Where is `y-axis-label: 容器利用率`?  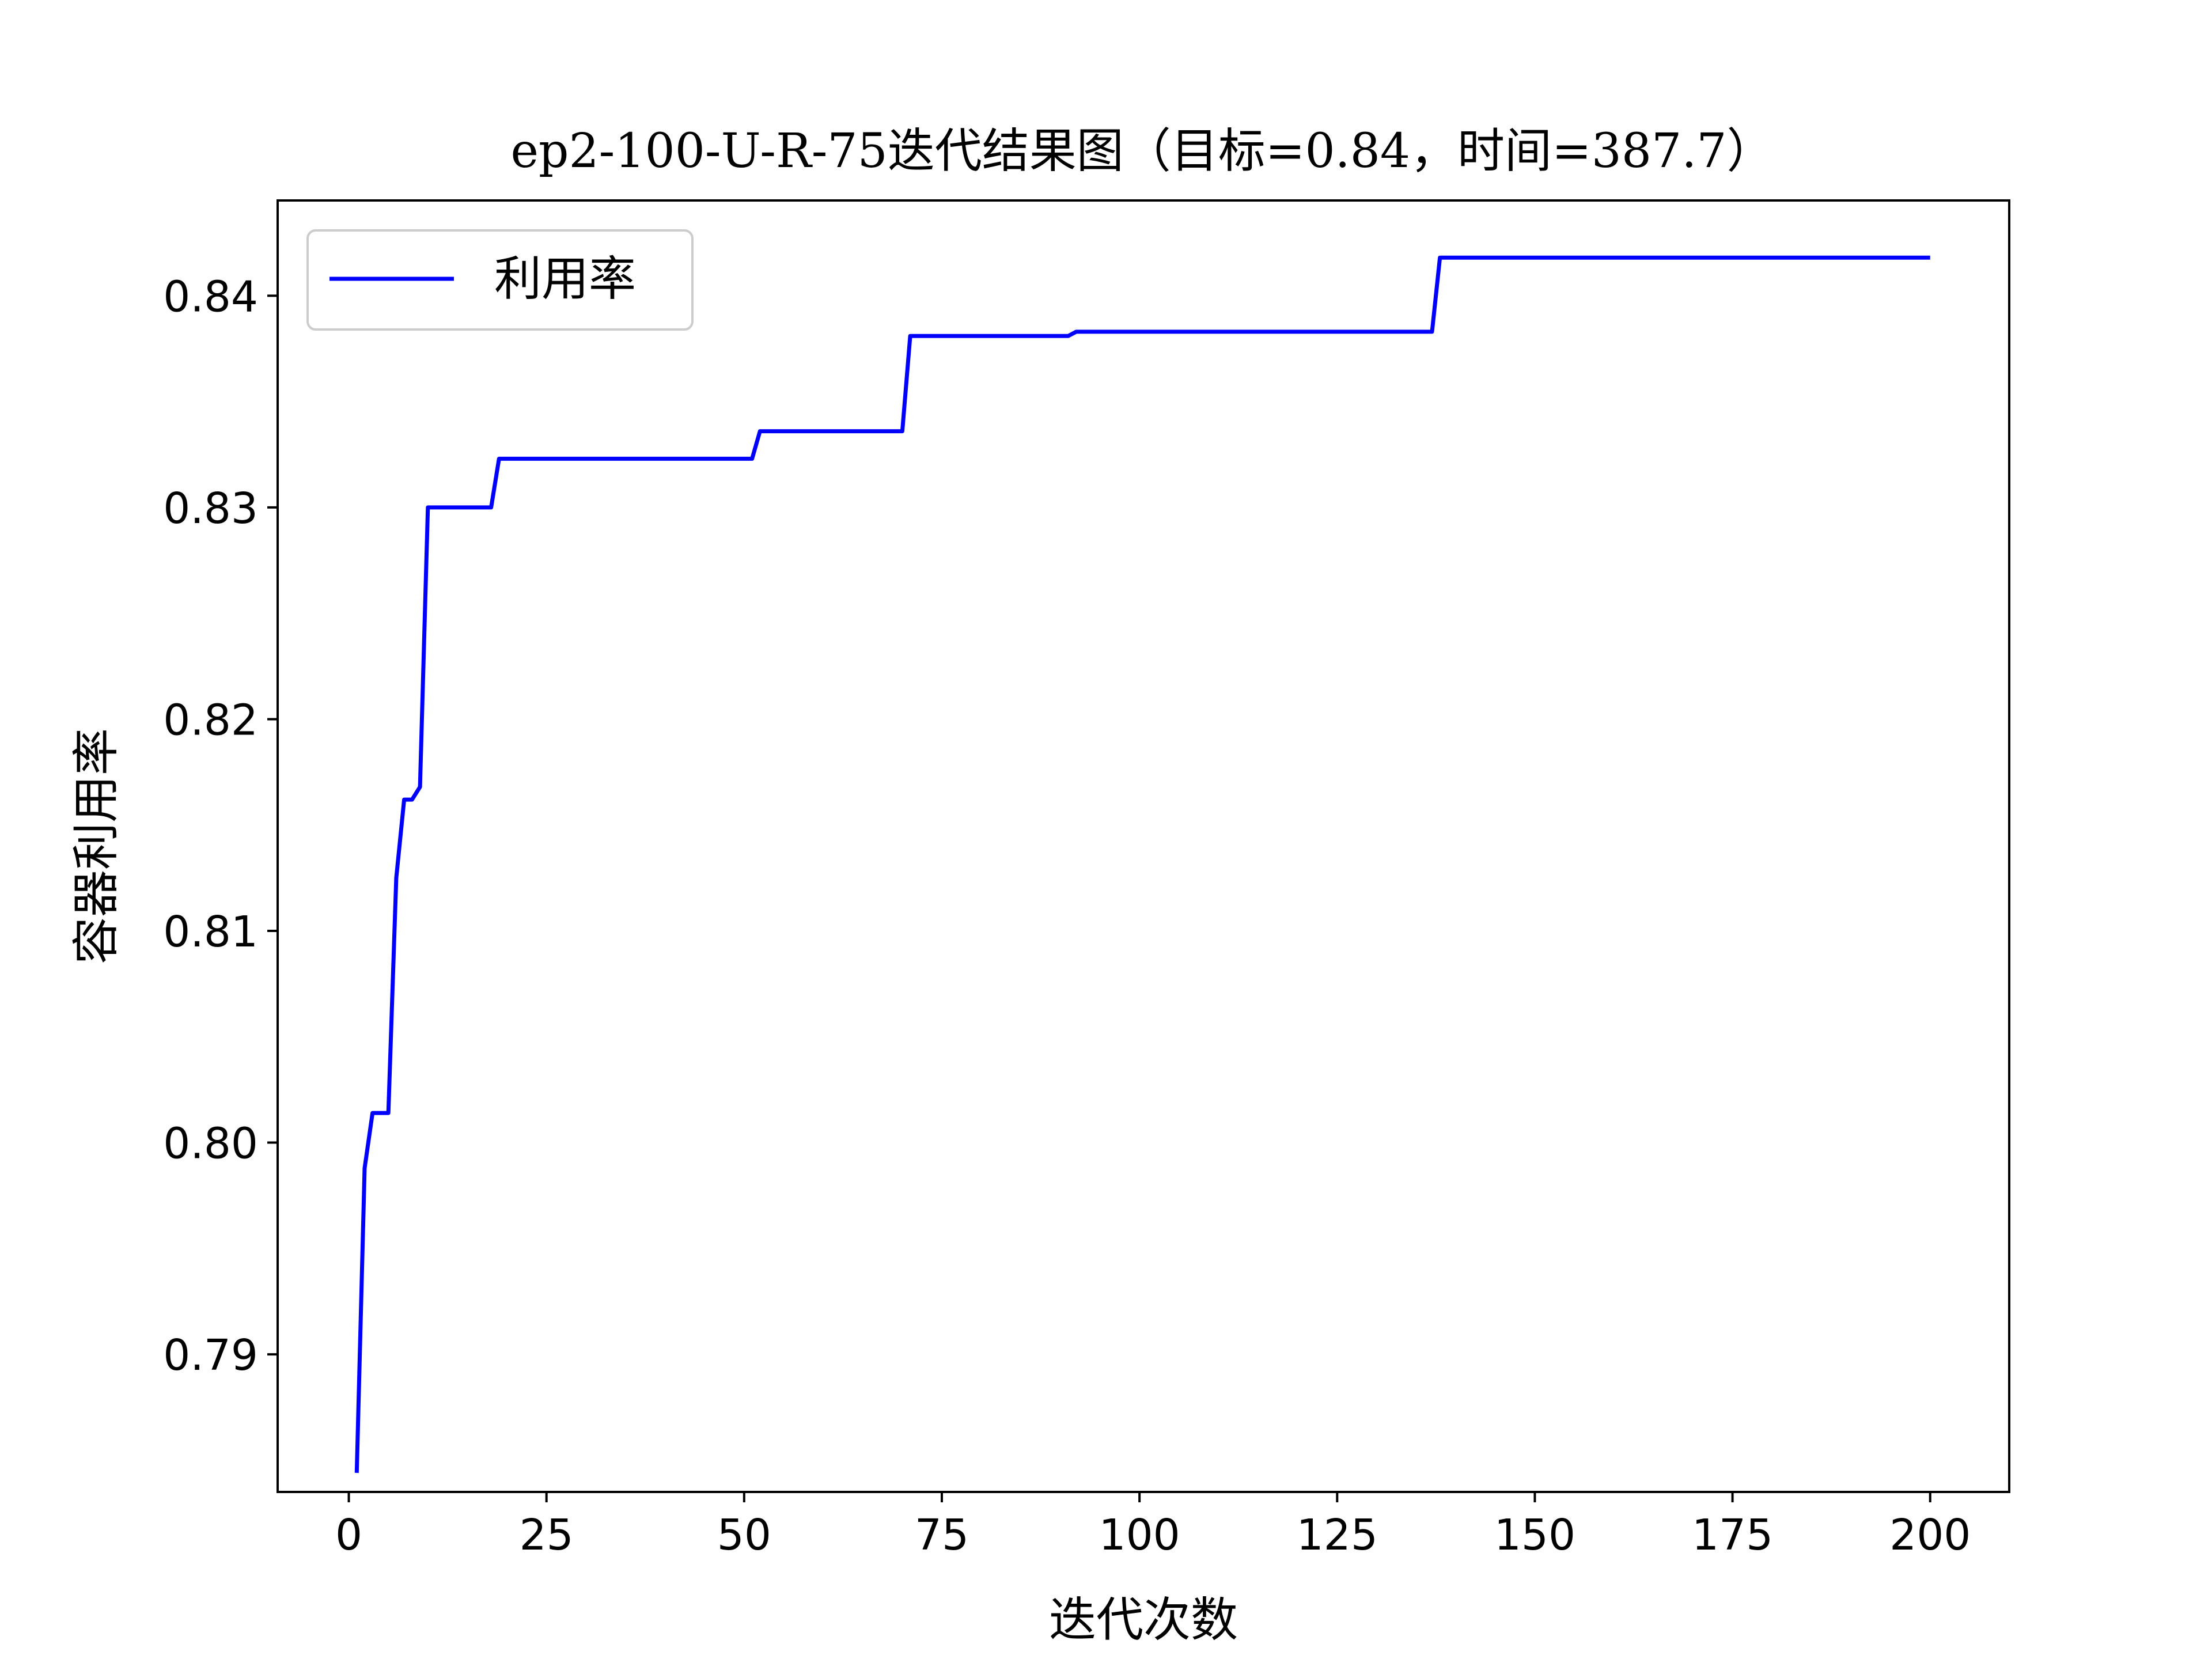
y-axis-label: 容器利用率 is located at coordinates (96, 846).